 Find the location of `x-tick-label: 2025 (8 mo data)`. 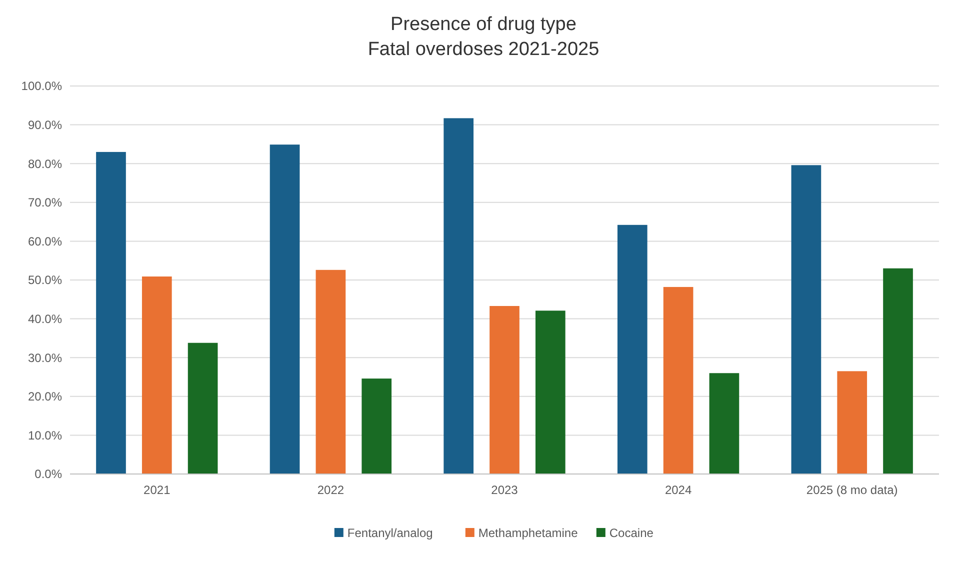

x-tick-label: 2025 (8 mo data) is located at coordinates (852, 490).